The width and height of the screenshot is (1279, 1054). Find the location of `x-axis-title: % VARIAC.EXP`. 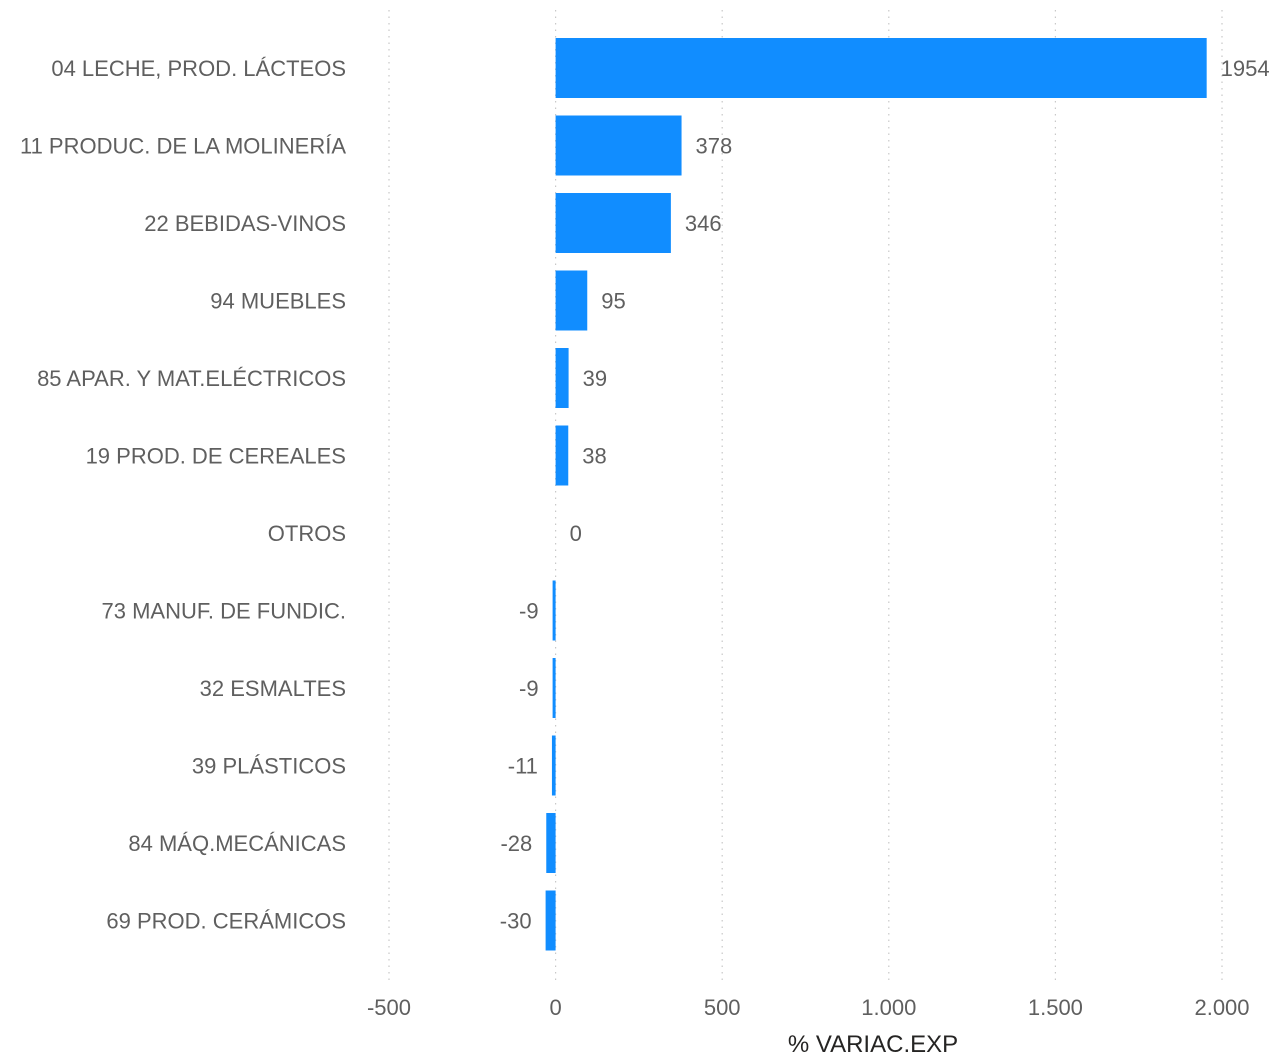

x-axis-title: % VARIAC.EXP is located at coordinates (873, 1042).